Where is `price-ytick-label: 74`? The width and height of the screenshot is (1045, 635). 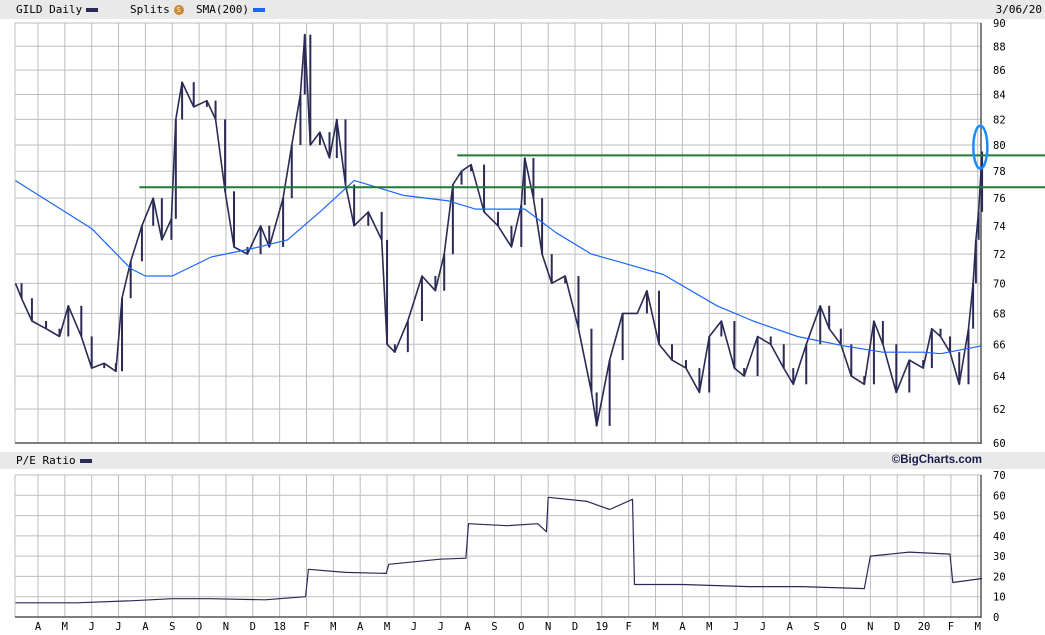 price-ytick-label: 74 is located at coordinates (999, 227).